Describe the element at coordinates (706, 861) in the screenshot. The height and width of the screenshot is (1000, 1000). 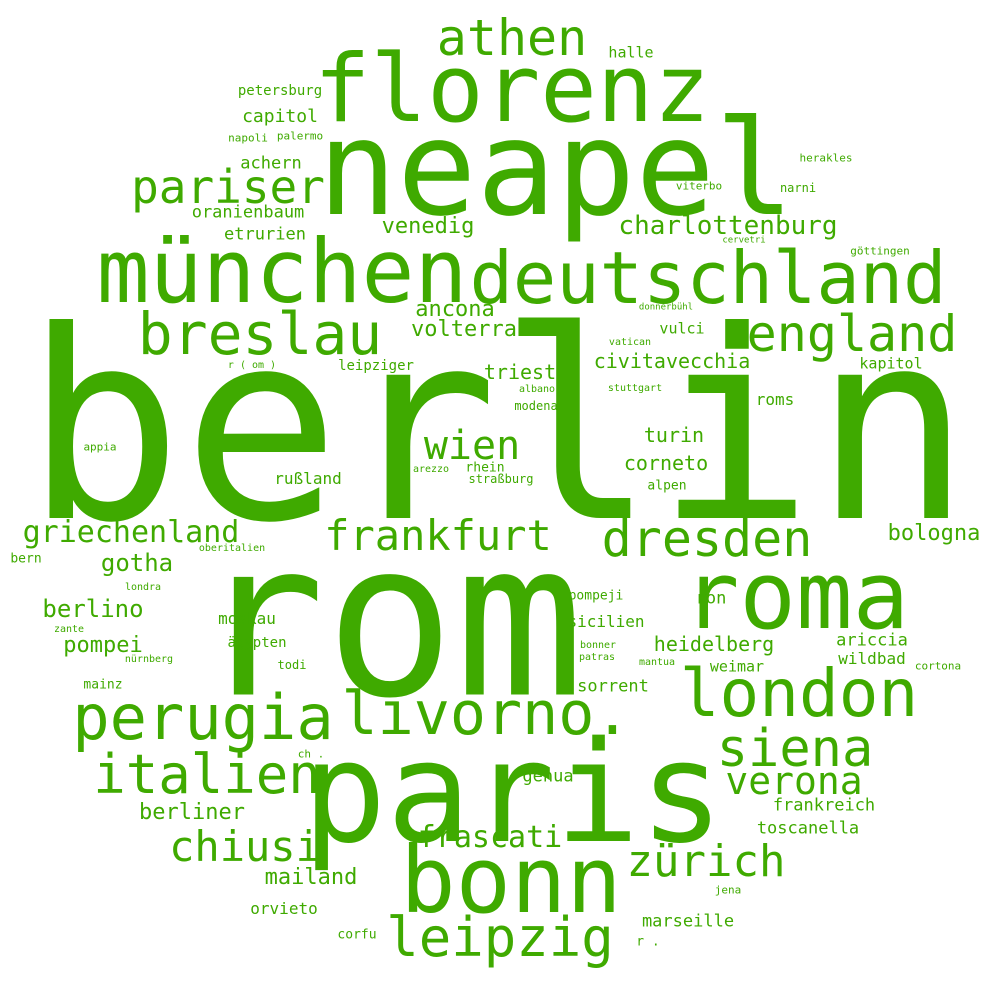
I see `word-zuerich: zürich` at that location.